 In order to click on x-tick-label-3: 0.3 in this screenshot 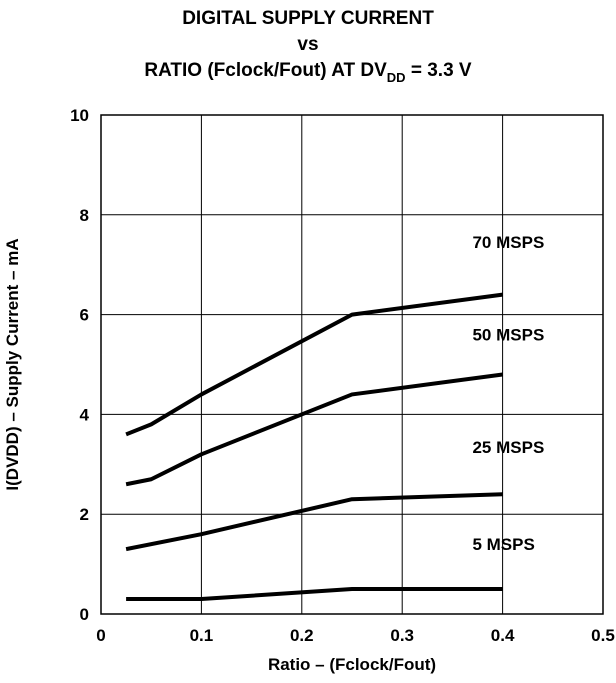, I will do `click(402, 635)`.